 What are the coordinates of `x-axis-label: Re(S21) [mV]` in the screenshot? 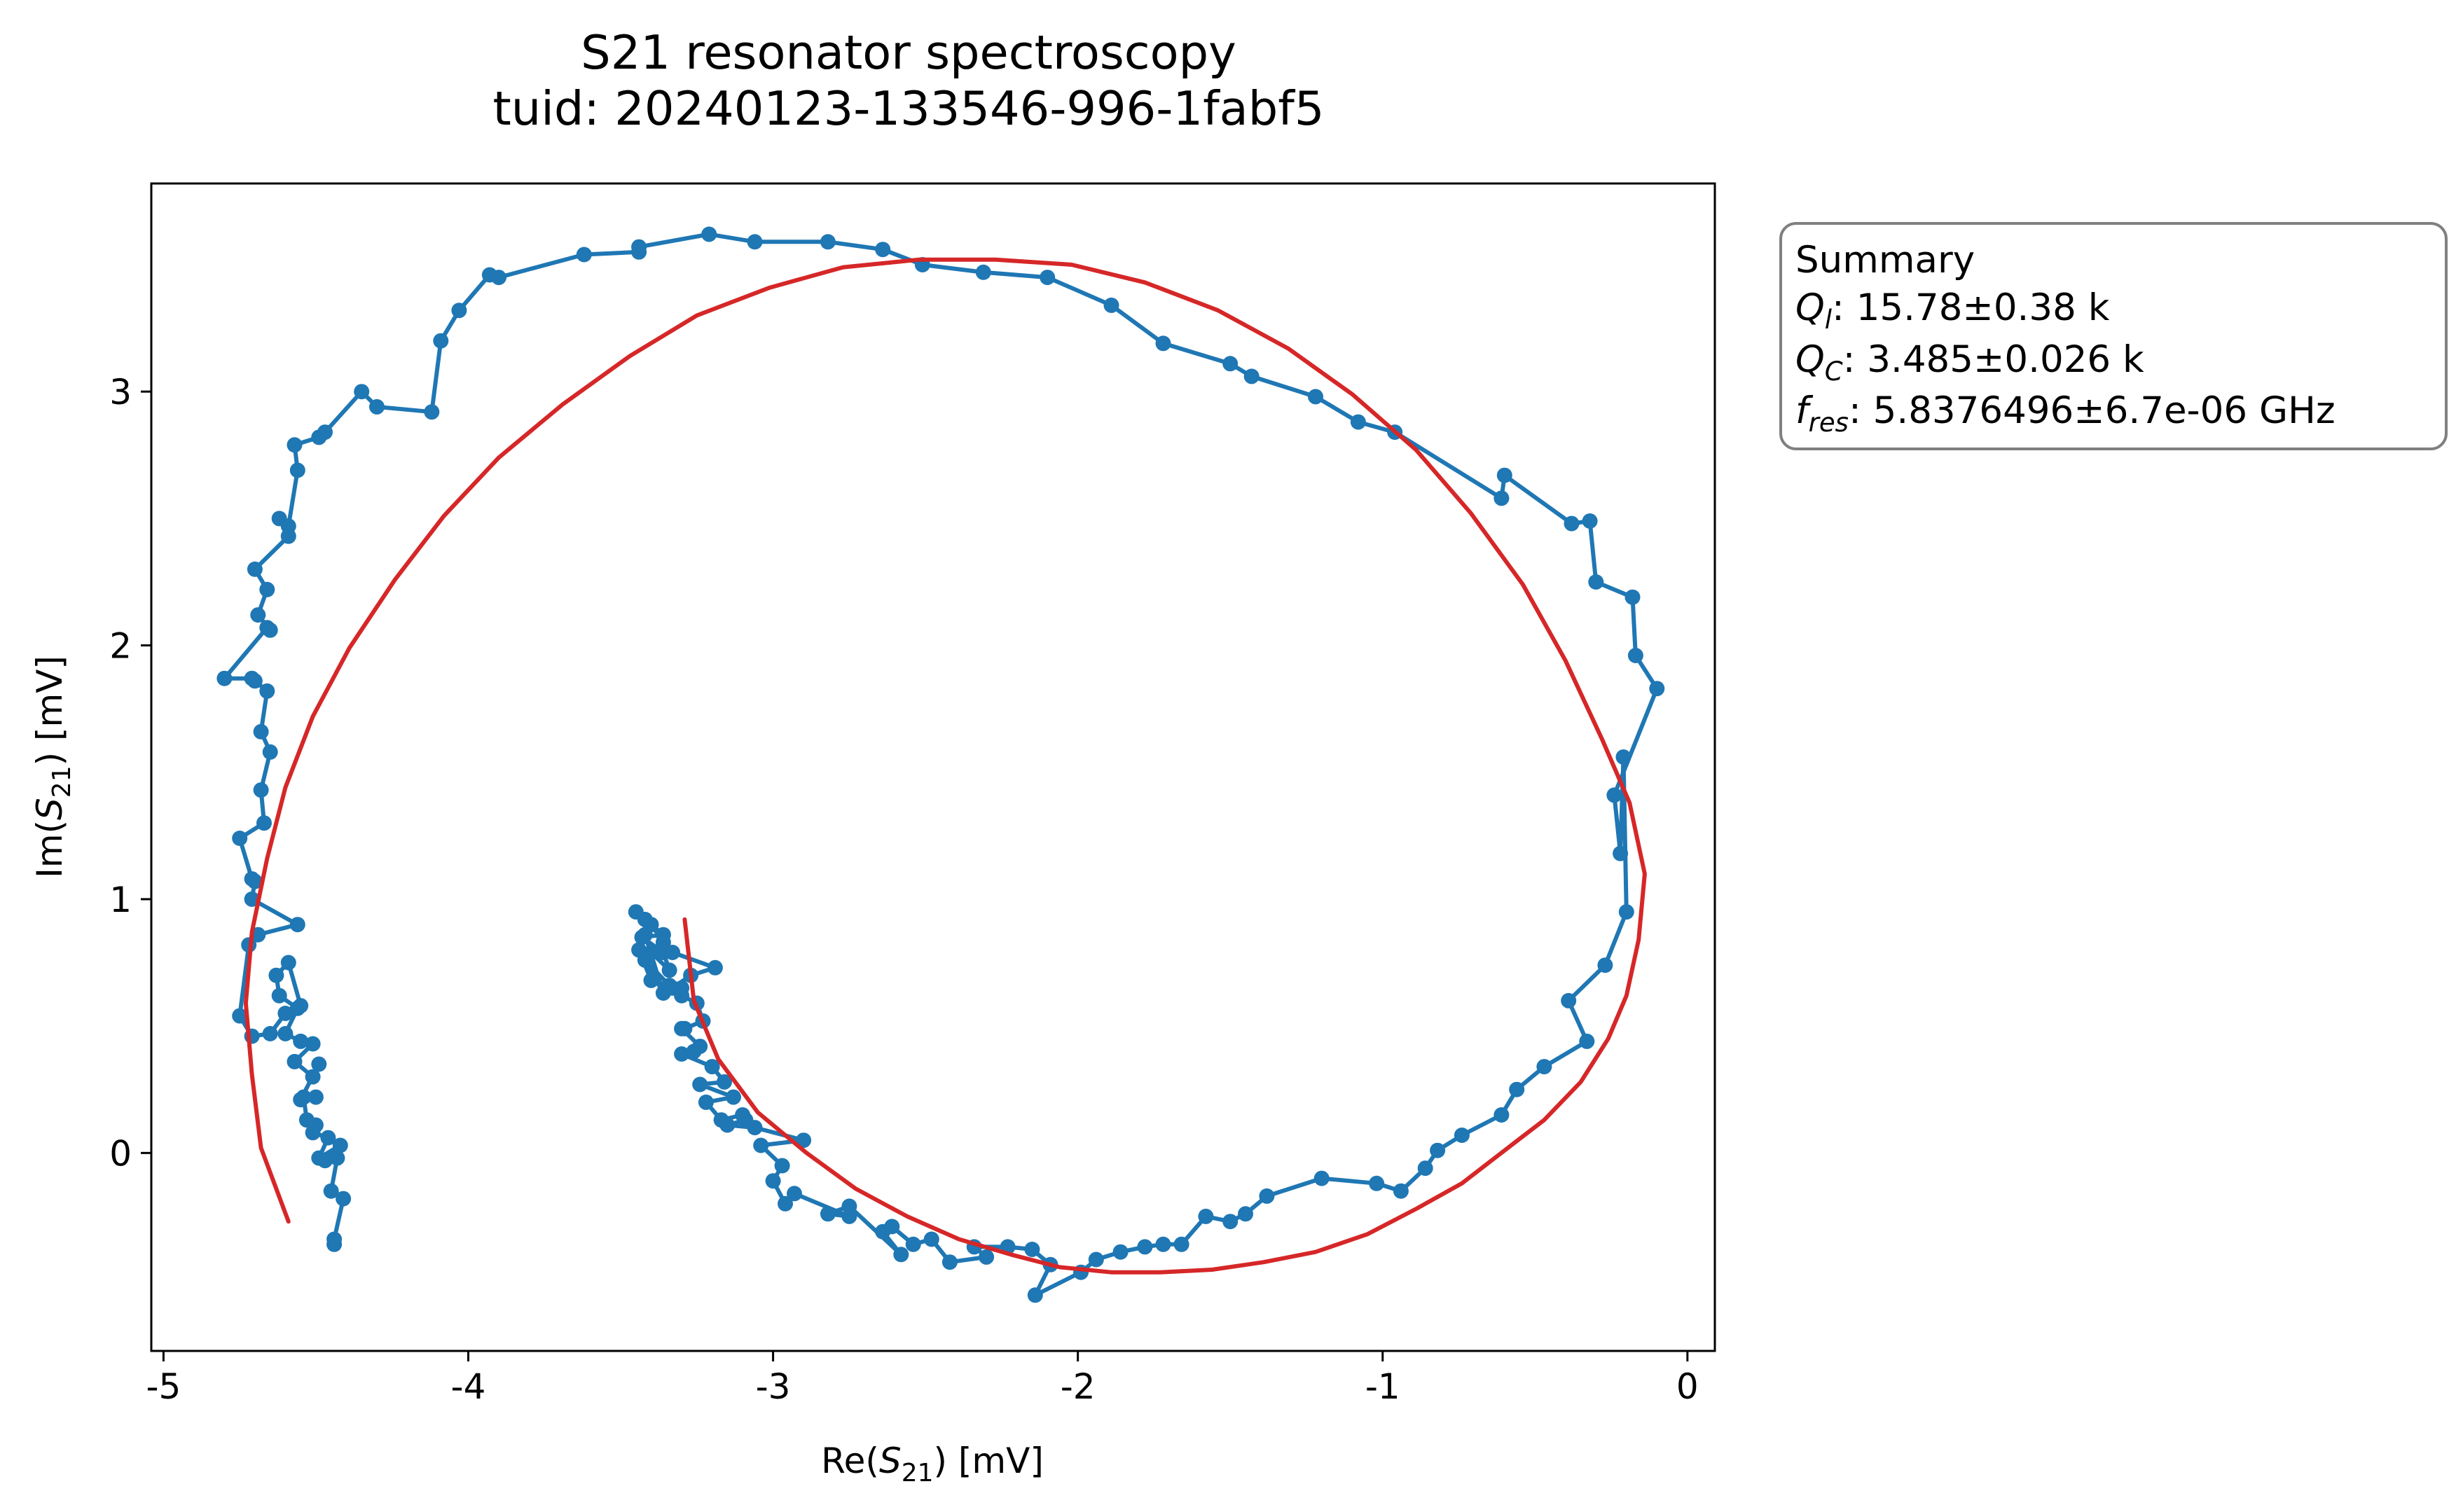 It's located at (932, 1464).